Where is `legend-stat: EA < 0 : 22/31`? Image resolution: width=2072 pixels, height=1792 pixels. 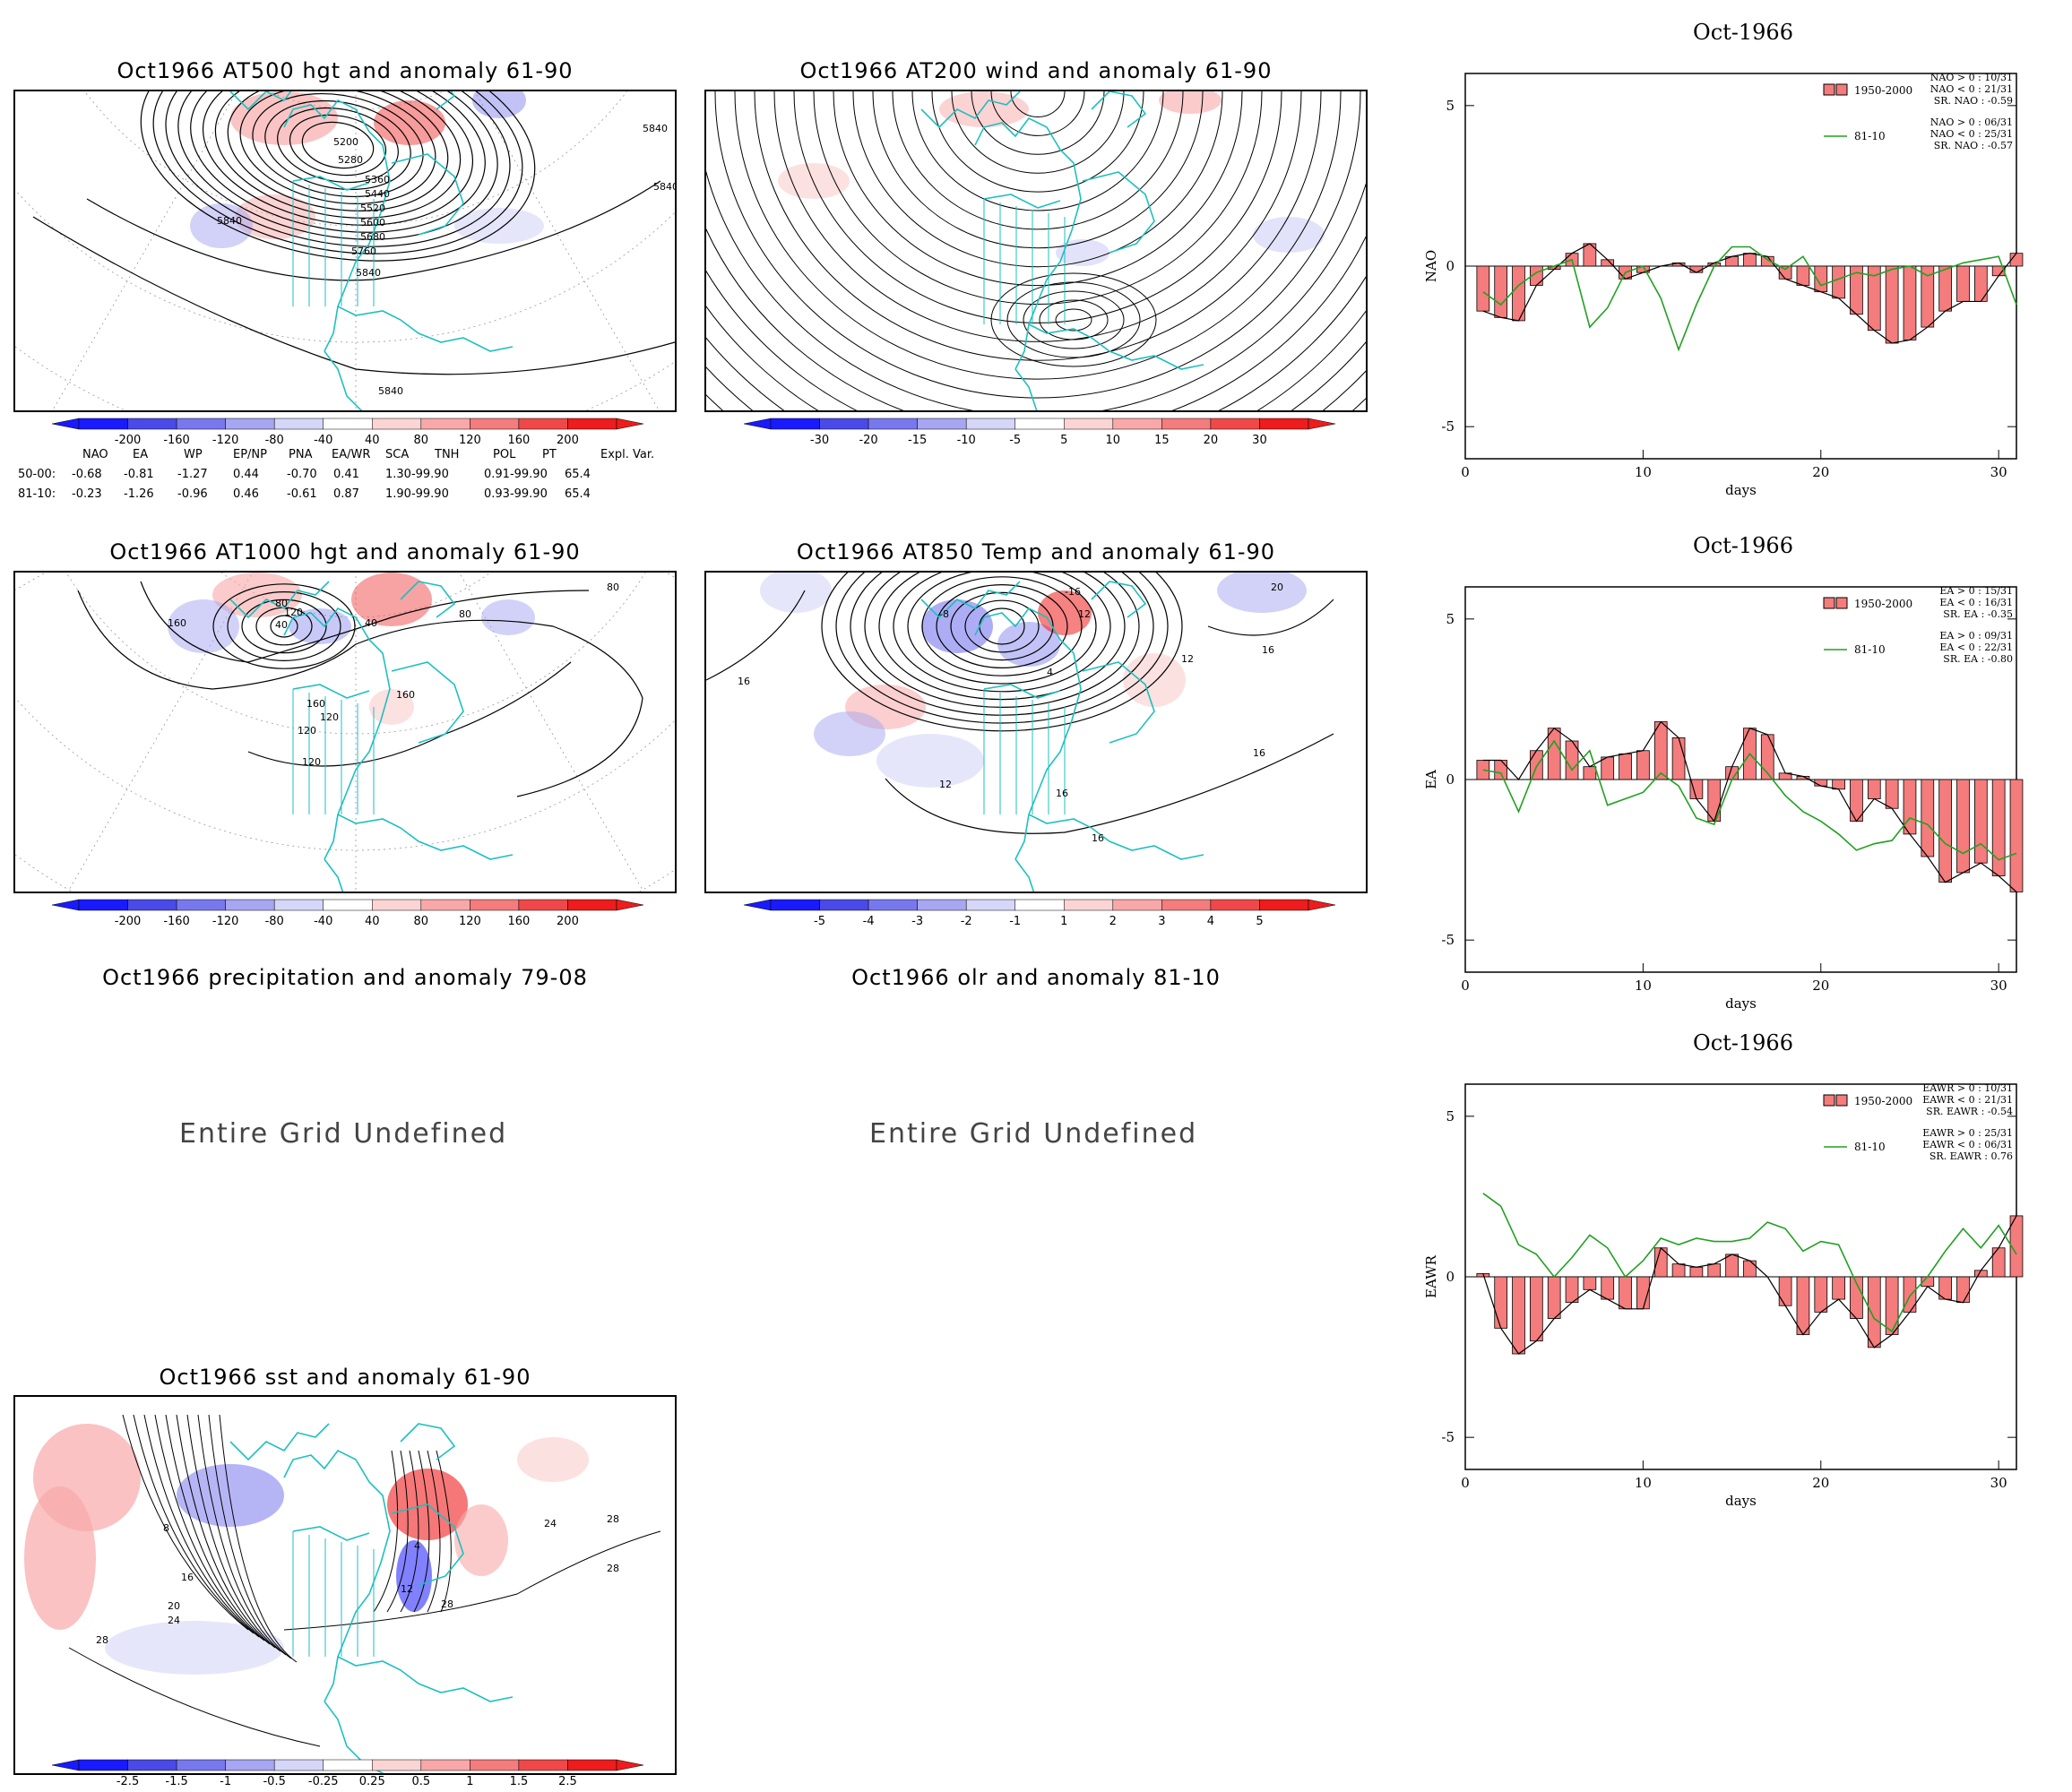 legend-stat: EA < 0 : 22/31 is located at coordinates (1976, 647).